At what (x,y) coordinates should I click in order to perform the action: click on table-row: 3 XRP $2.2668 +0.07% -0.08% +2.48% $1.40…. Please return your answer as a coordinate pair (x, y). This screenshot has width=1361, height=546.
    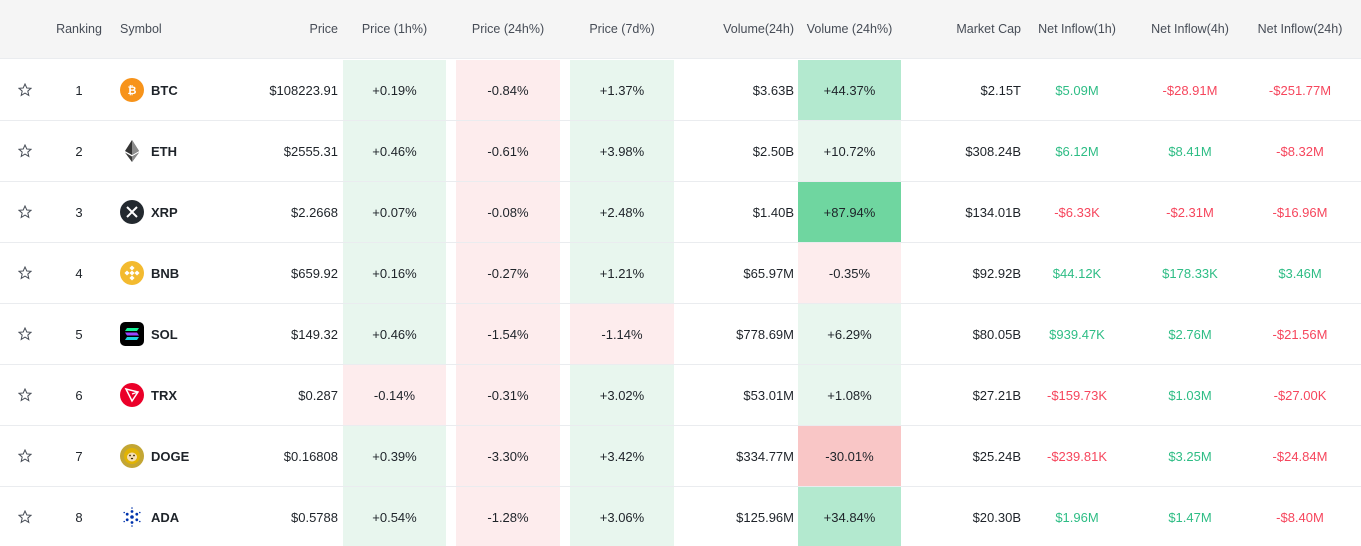
    Looking at the image, I should click on (680, 212).